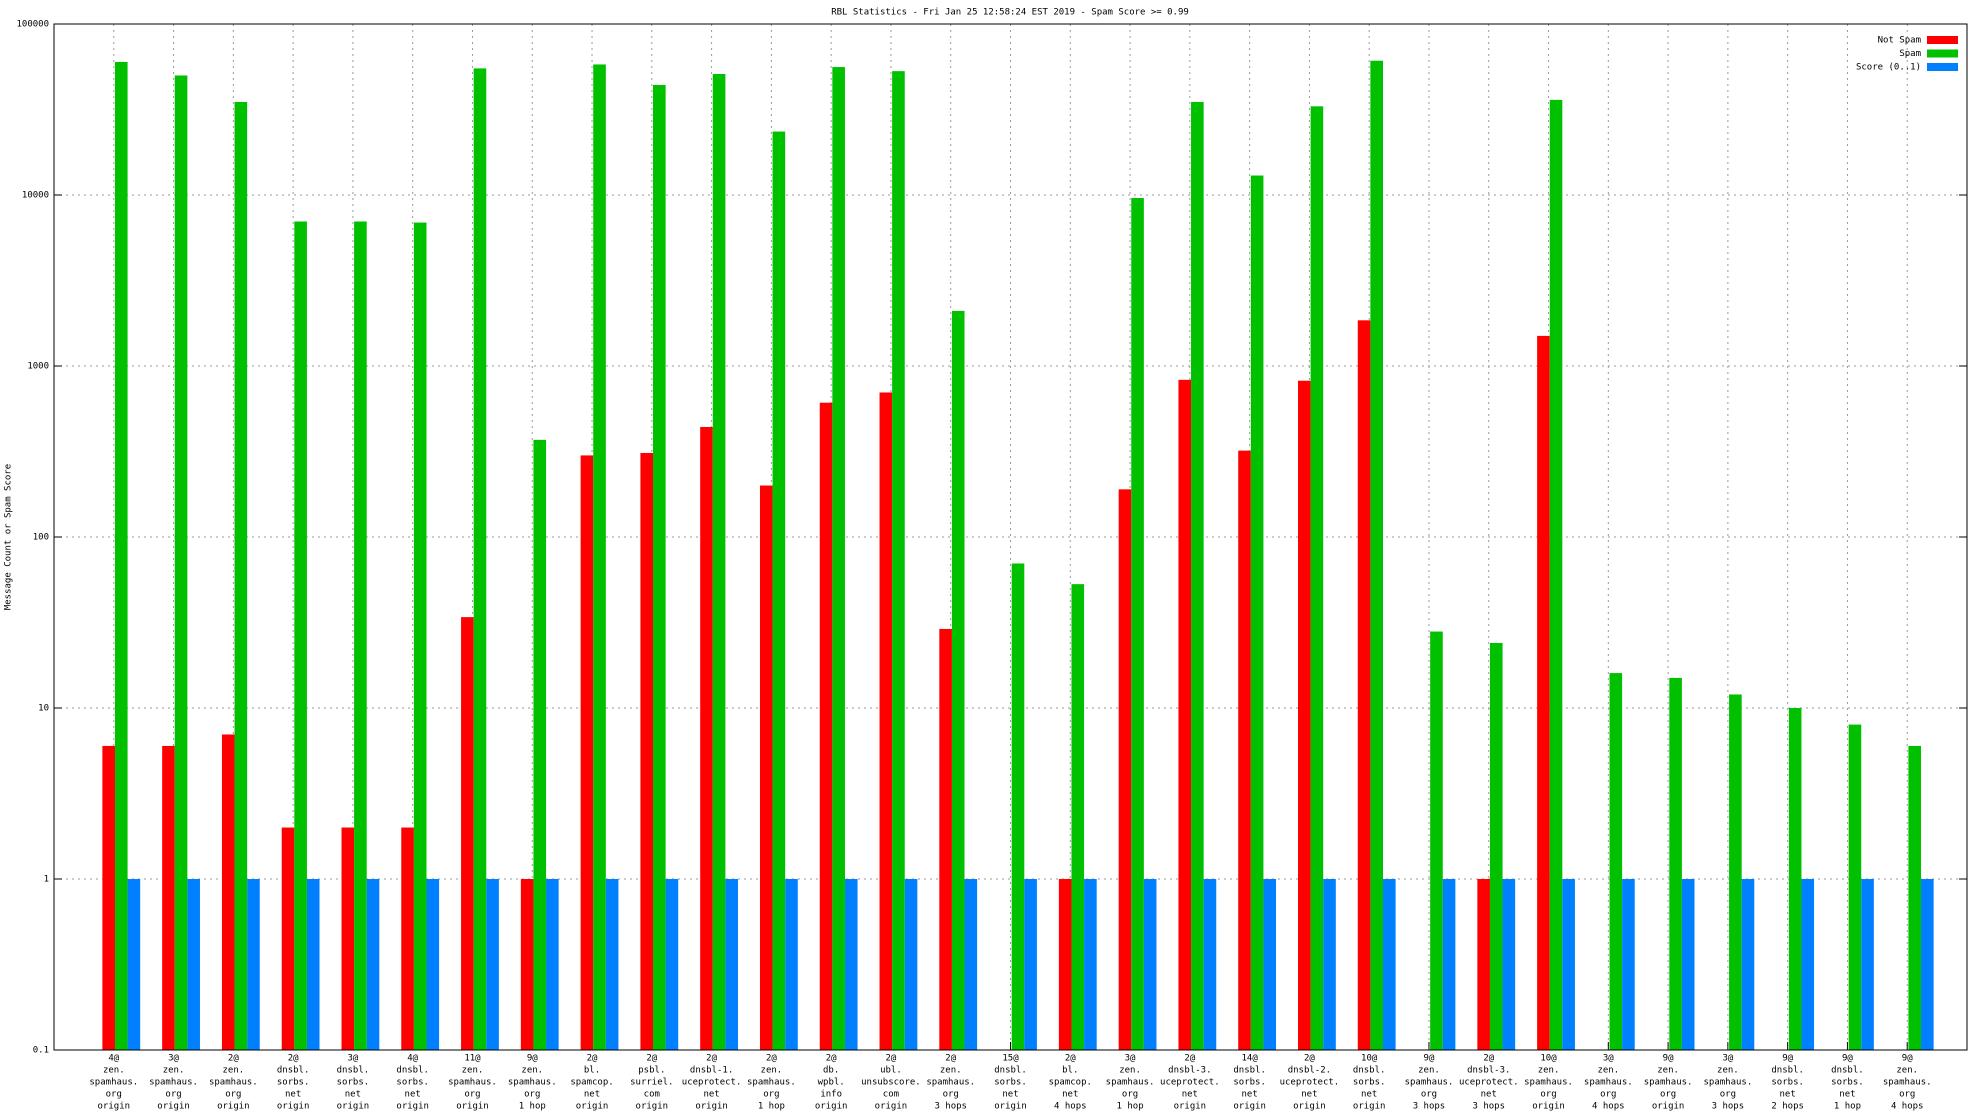 The height and width of the screenshot is (1116, 1984). What do you see at coordinates (1130, 1107) in the screenshot?
I see `x-tick-label: 1 hop` at bounding box center [1130, 1107].